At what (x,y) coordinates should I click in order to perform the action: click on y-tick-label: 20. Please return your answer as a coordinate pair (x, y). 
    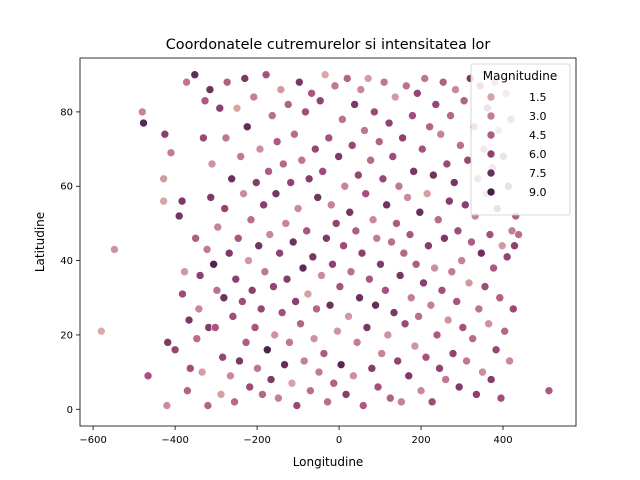
    Looking at the image, I should click on (66, 335).